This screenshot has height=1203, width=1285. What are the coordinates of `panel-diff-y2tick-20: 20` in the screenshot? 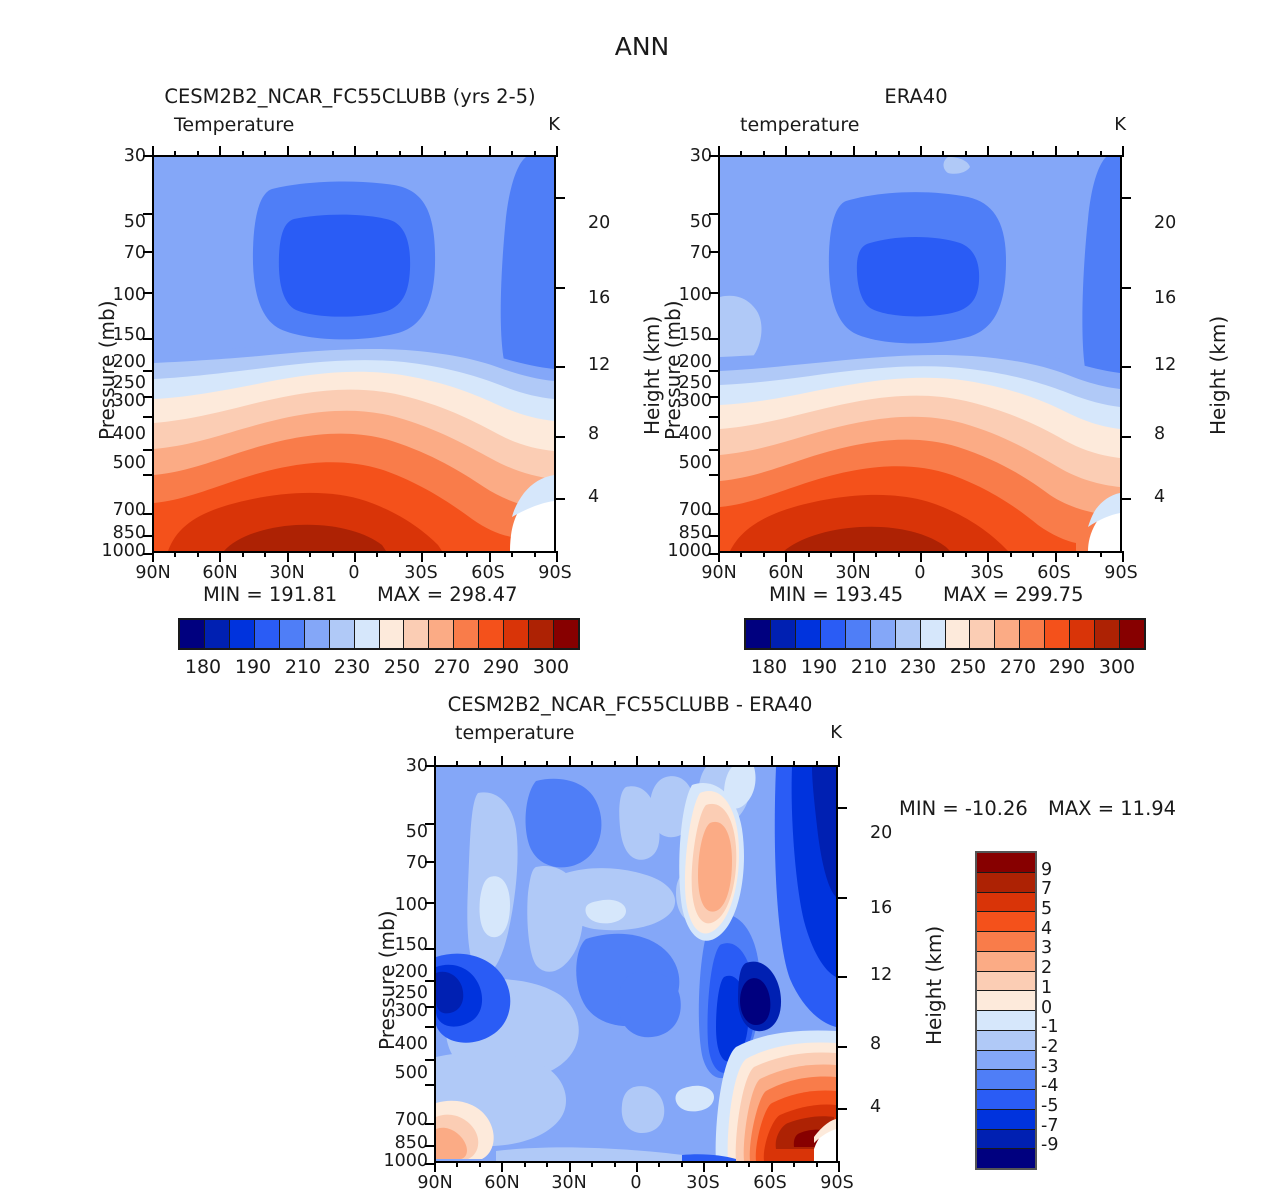 It's located at (881, 833).